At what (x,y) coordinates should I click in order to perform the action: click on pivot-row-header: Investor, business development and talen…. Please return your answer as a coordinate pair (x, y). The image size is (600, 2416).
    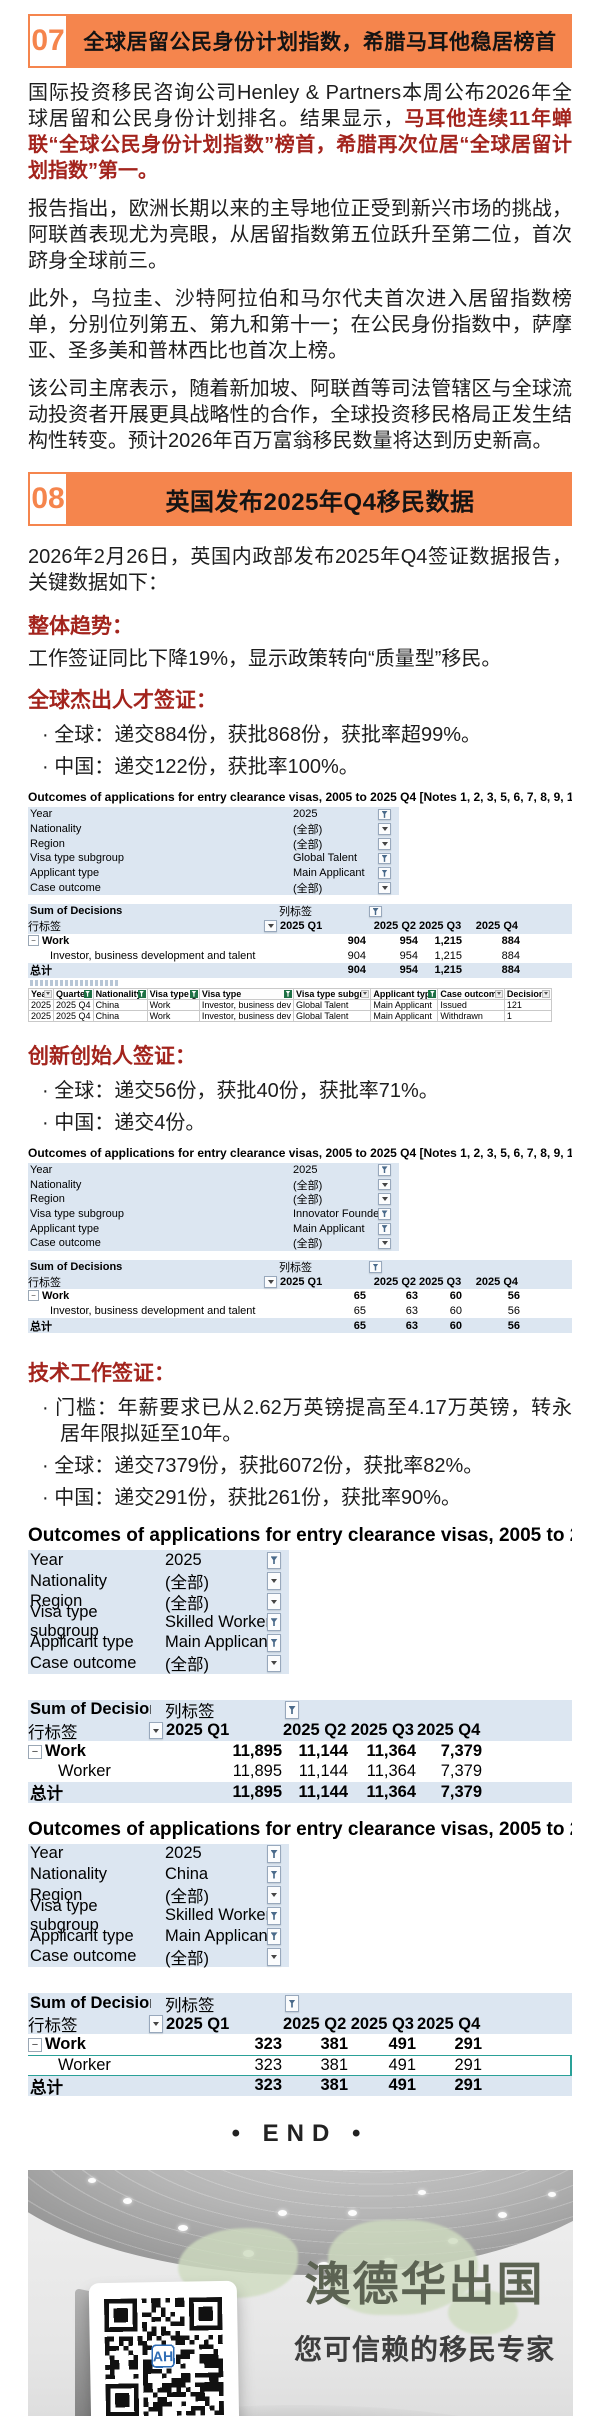
    Looking at the image, I should click on (153, 1311).